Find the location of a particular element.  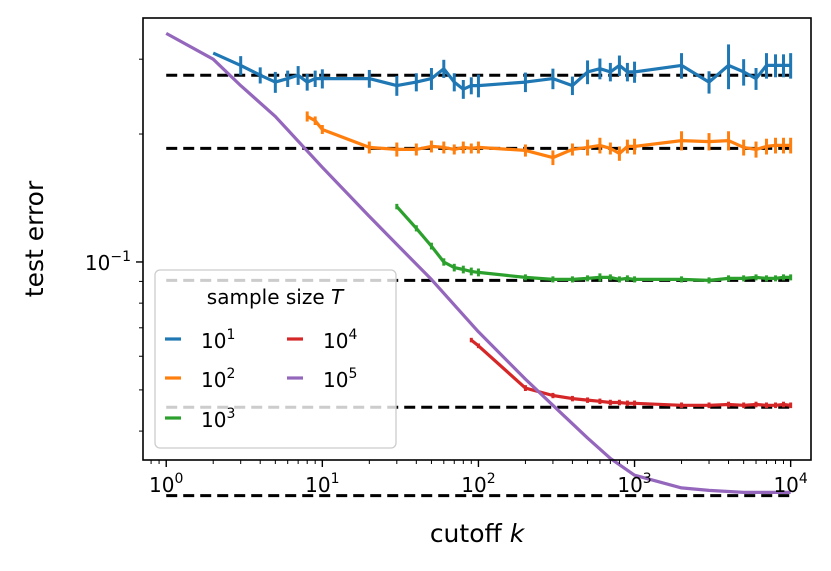

legend-label-4: 105 is located at coordinates (340, 379).